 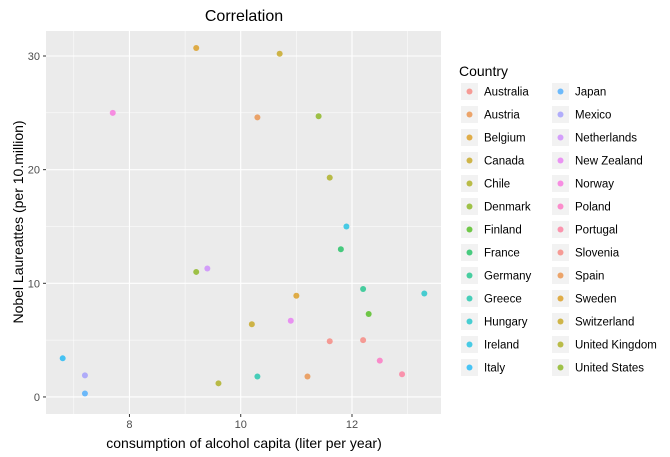 I want to click on legend-item: Germany, so click(x=496, y=275).